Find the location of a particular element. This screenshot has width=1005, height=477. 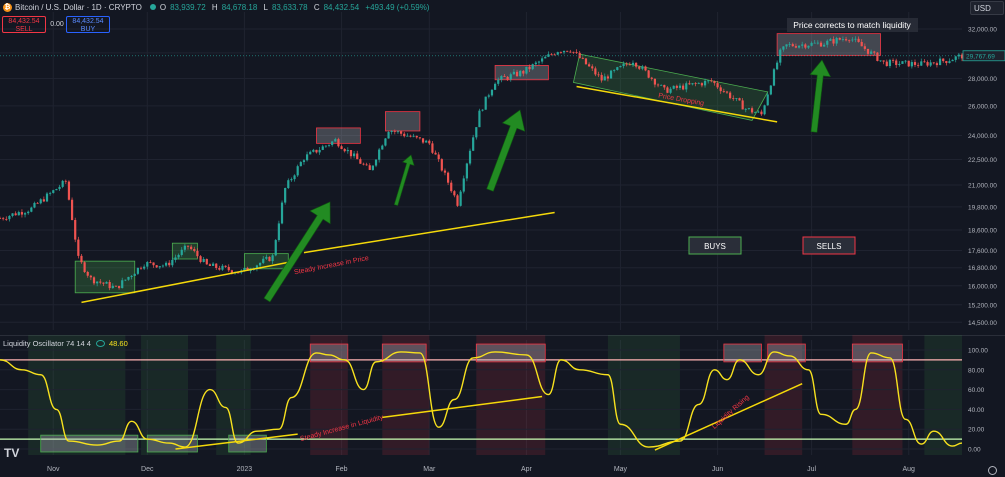

trendline-price-dropping is located at coordinates (677, 104).